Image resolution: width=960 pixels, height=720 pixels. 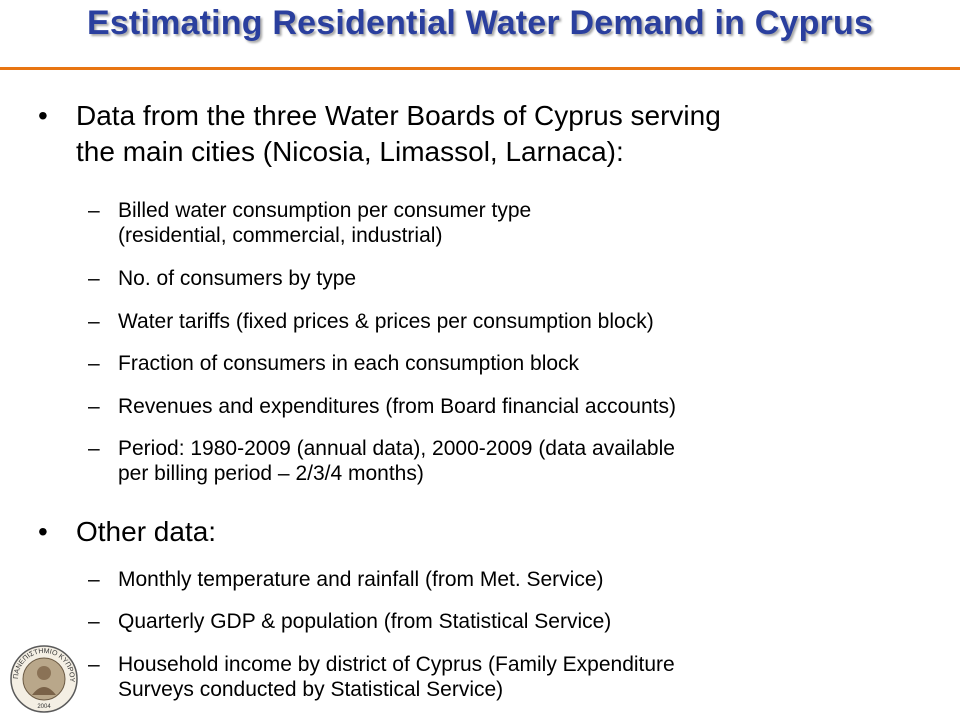 What do you see at coordinates (44, 707) in the screenshot?
I see `seal-year: 2004` at bounding box center [44, 707].